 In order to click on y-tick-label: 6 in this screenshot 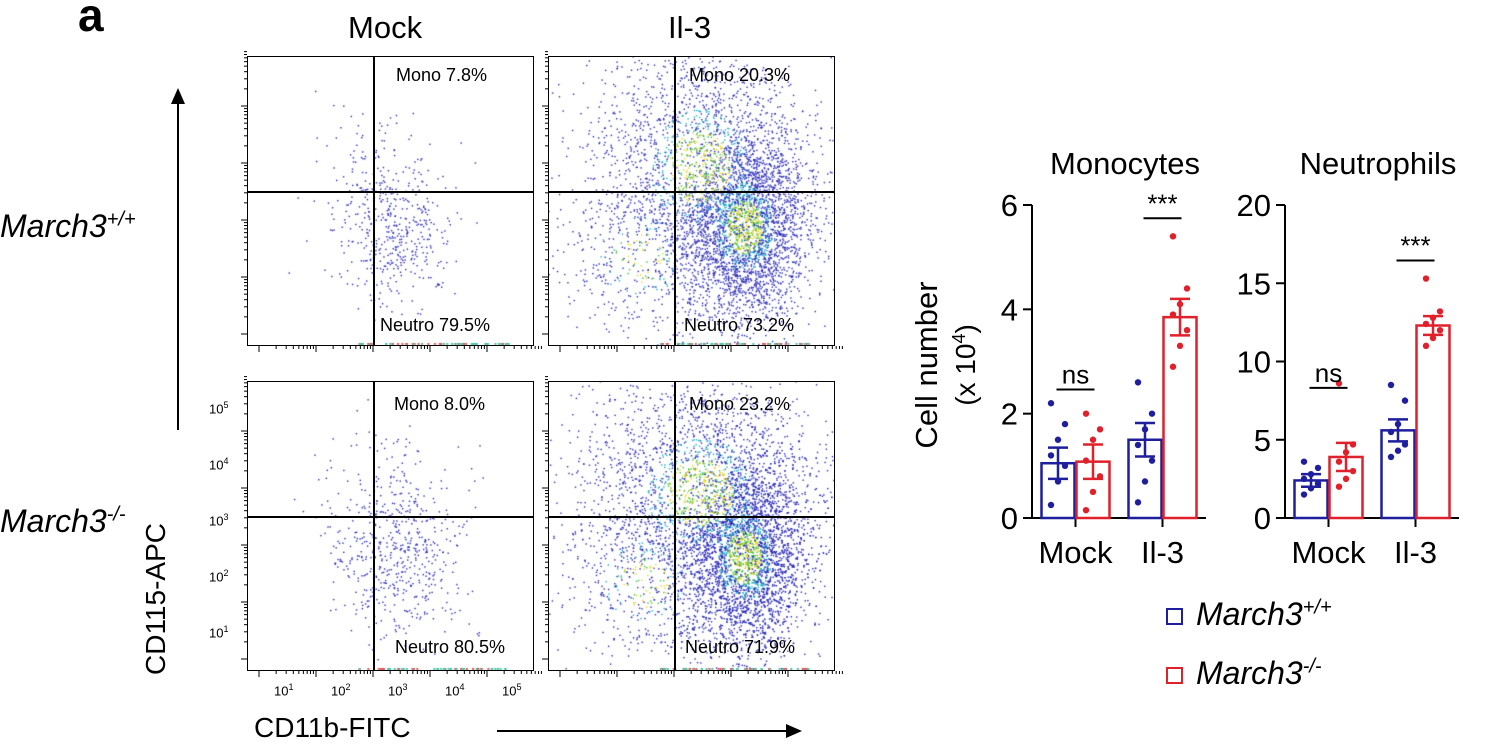, I will do `click(1009, 205)`.